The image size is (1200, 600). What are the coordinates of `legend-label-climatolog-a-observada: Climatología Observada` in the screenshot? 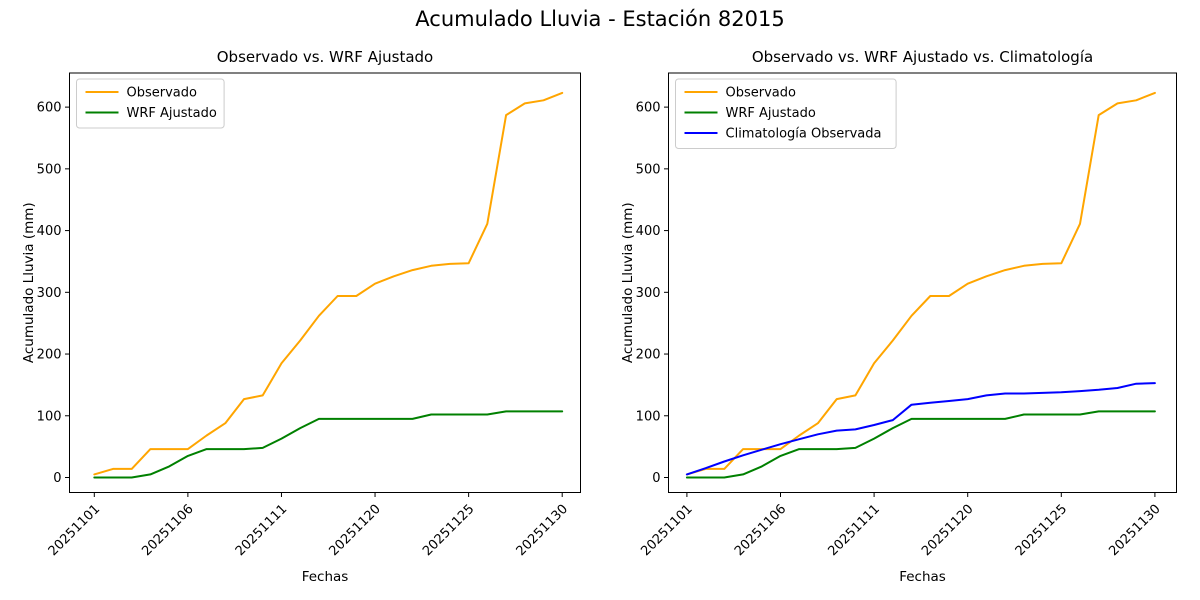 It's located at (804, 134).